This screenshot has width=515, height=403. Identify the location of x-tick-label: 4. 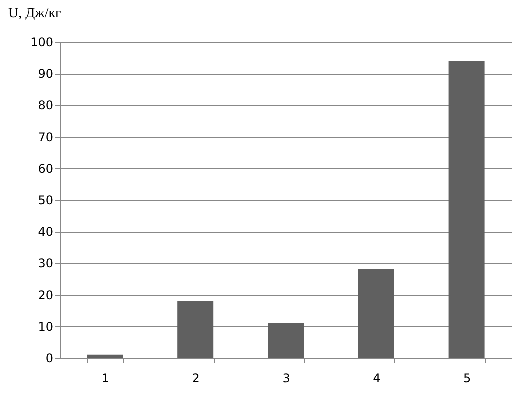
(377, 379).